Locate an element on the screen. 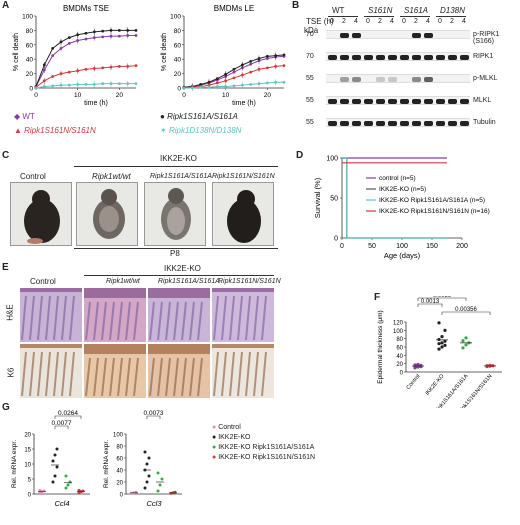 This screenshot has height=525, width=520. legend-wt-label: WT is located at coordinates (28, 116).